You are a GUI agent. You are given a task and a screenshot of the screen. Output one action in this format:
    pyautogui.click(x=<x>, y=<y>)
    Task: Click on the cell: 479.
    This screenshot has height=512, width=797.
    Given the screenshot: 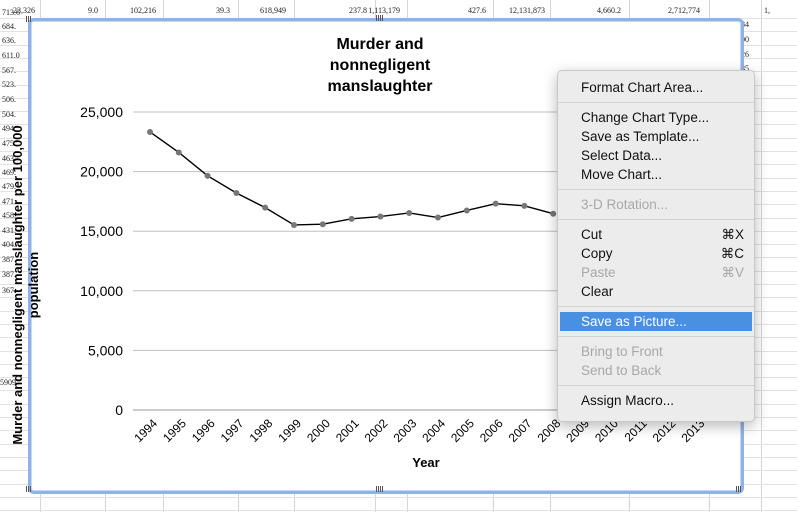 What is the action you would take?
    pyautogui.click(x=9, y=186)
    